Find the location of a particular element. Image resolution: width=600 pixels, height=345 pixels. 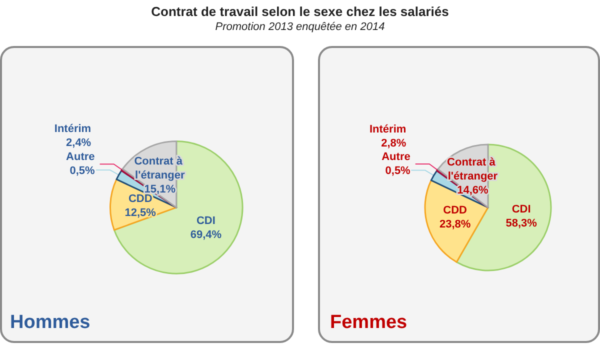

text: Hommes is located at coordinates (50, 323).